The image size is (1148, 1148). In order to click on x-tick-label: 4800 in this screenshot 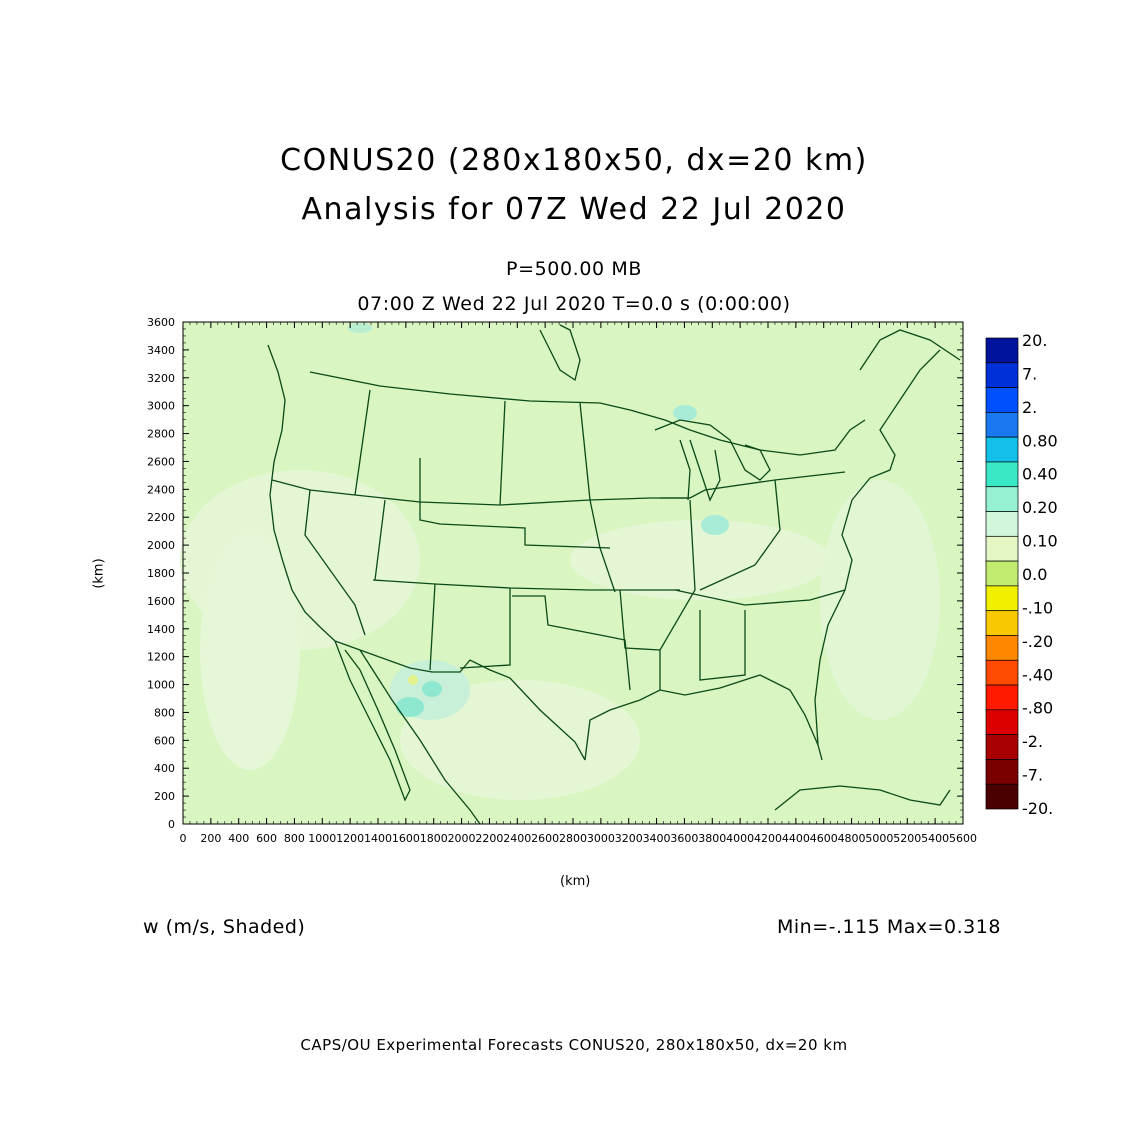, I will do `click(852, 838)`.